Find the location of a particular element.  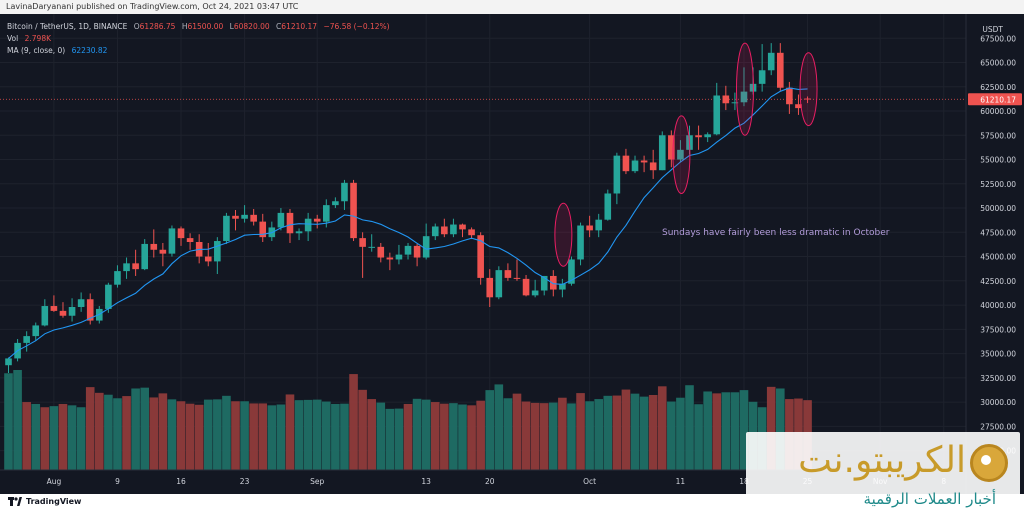

legend-c-label: C is located at coordinates (279, 26).